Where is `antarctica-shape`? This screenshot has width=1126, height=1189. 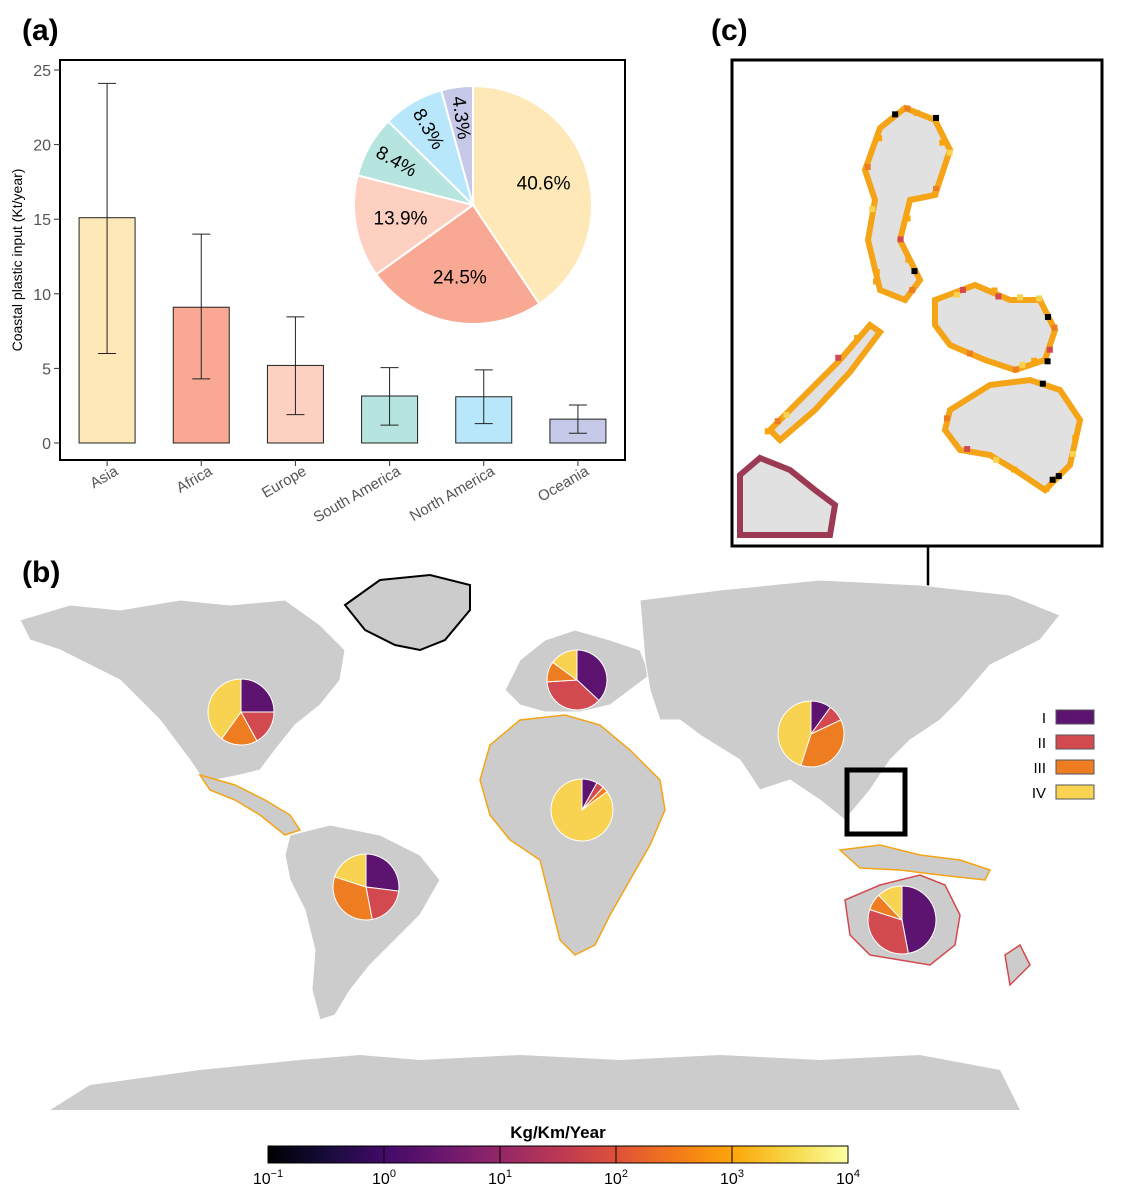 antarctica-shape is located at coordinates (535, 1082).